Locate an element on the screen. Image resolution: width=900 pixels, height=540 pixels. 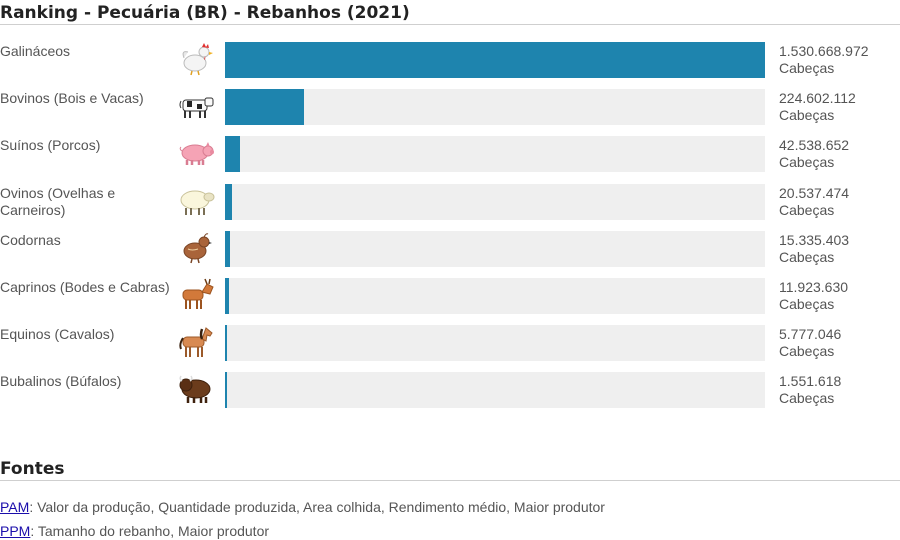
bar-row: Codornas 15.335.403 Cabeças is located at coordinates (450, 248).